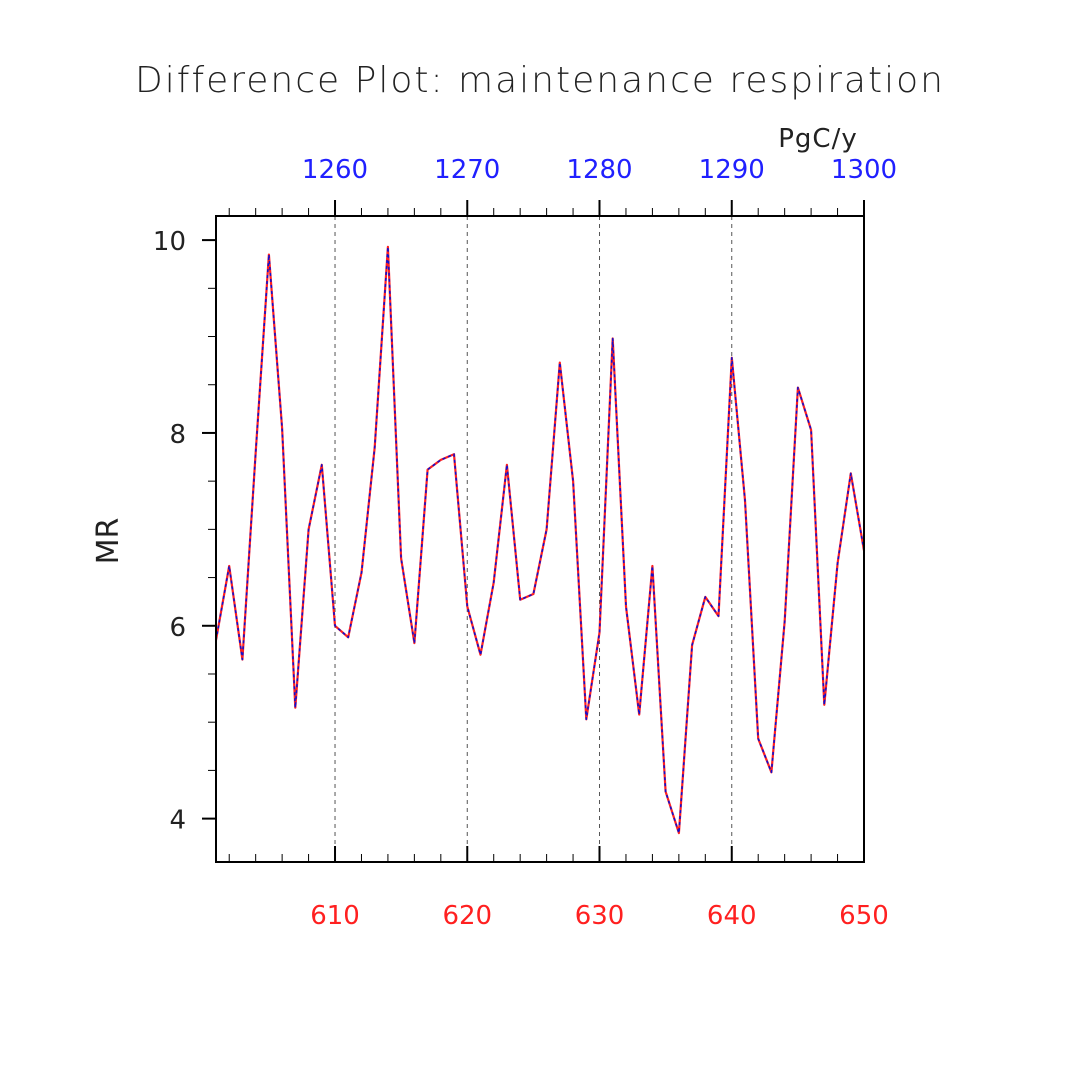 This screenshot has width=1080, height=1080. Describe the element at coordinates (600, 916) in the screenshot. I see `x-tick-label: 630` at that location.